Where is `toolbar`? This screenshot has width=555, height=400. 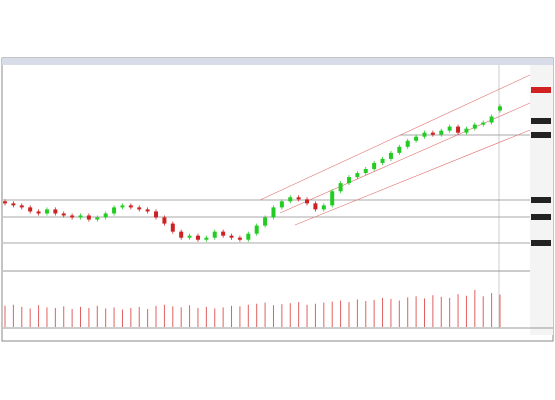
toolbar is located at coordinates (277, 61).